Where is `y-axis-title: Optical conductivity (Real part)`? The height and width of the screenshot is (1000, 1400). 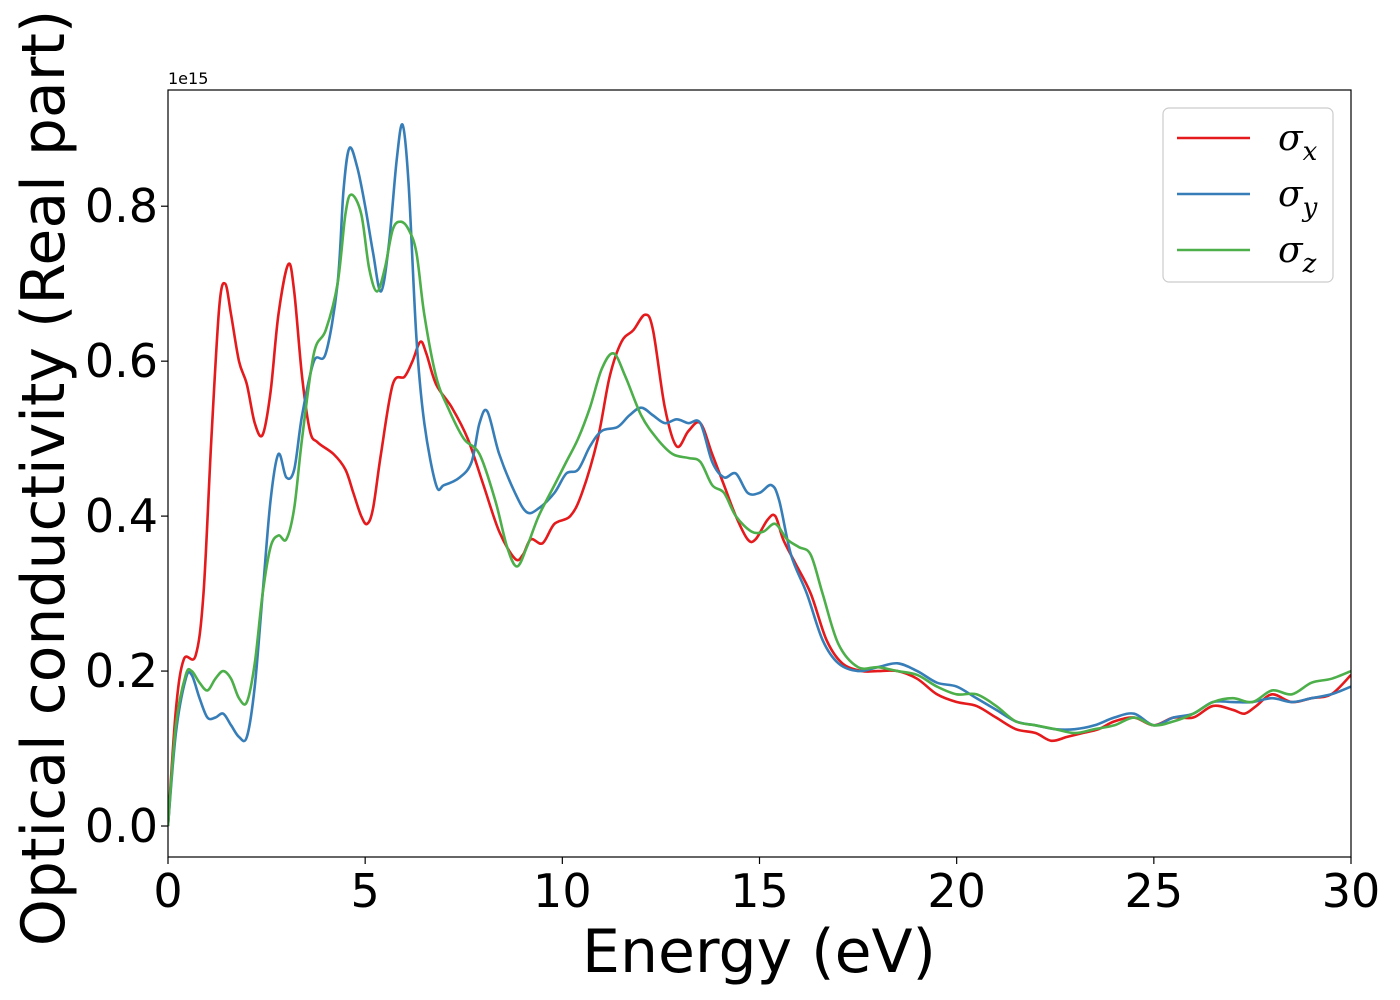 y-axis-title: Optical conductivity (Real part) is located at coordinates (44, 478).